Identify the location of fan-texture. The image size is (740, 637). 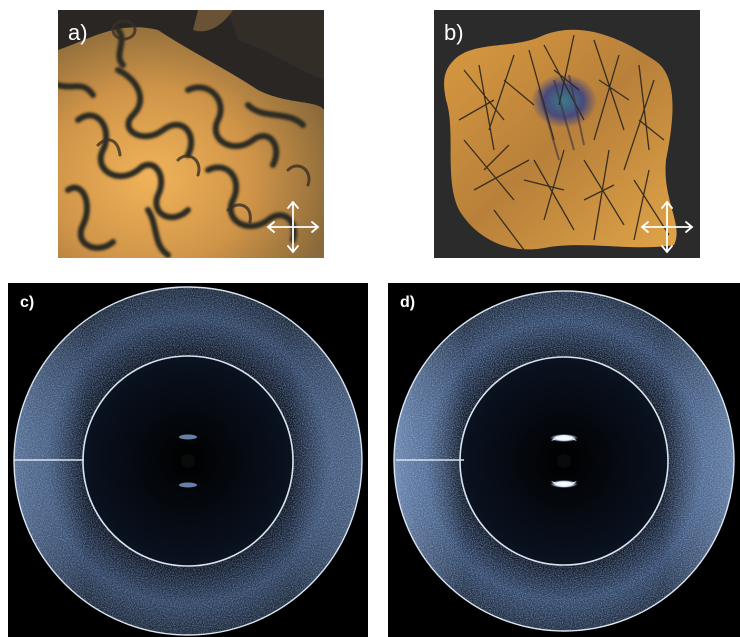
(567, 134).